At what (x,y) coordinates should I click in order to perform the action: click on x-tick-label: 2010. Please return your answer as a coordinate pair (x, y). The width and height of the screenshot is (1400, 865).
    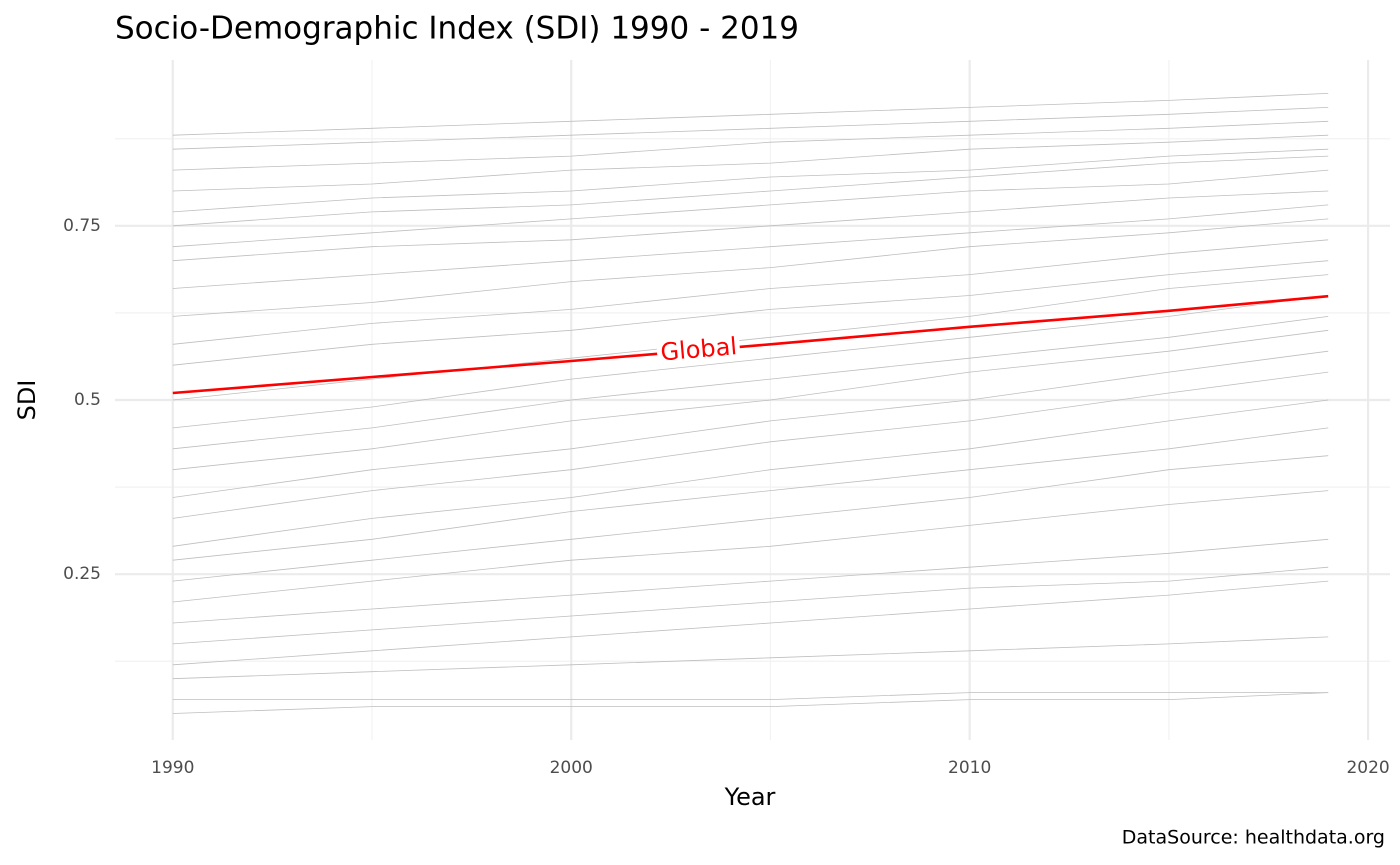
    Looking at the image, I should click on (969, 768).